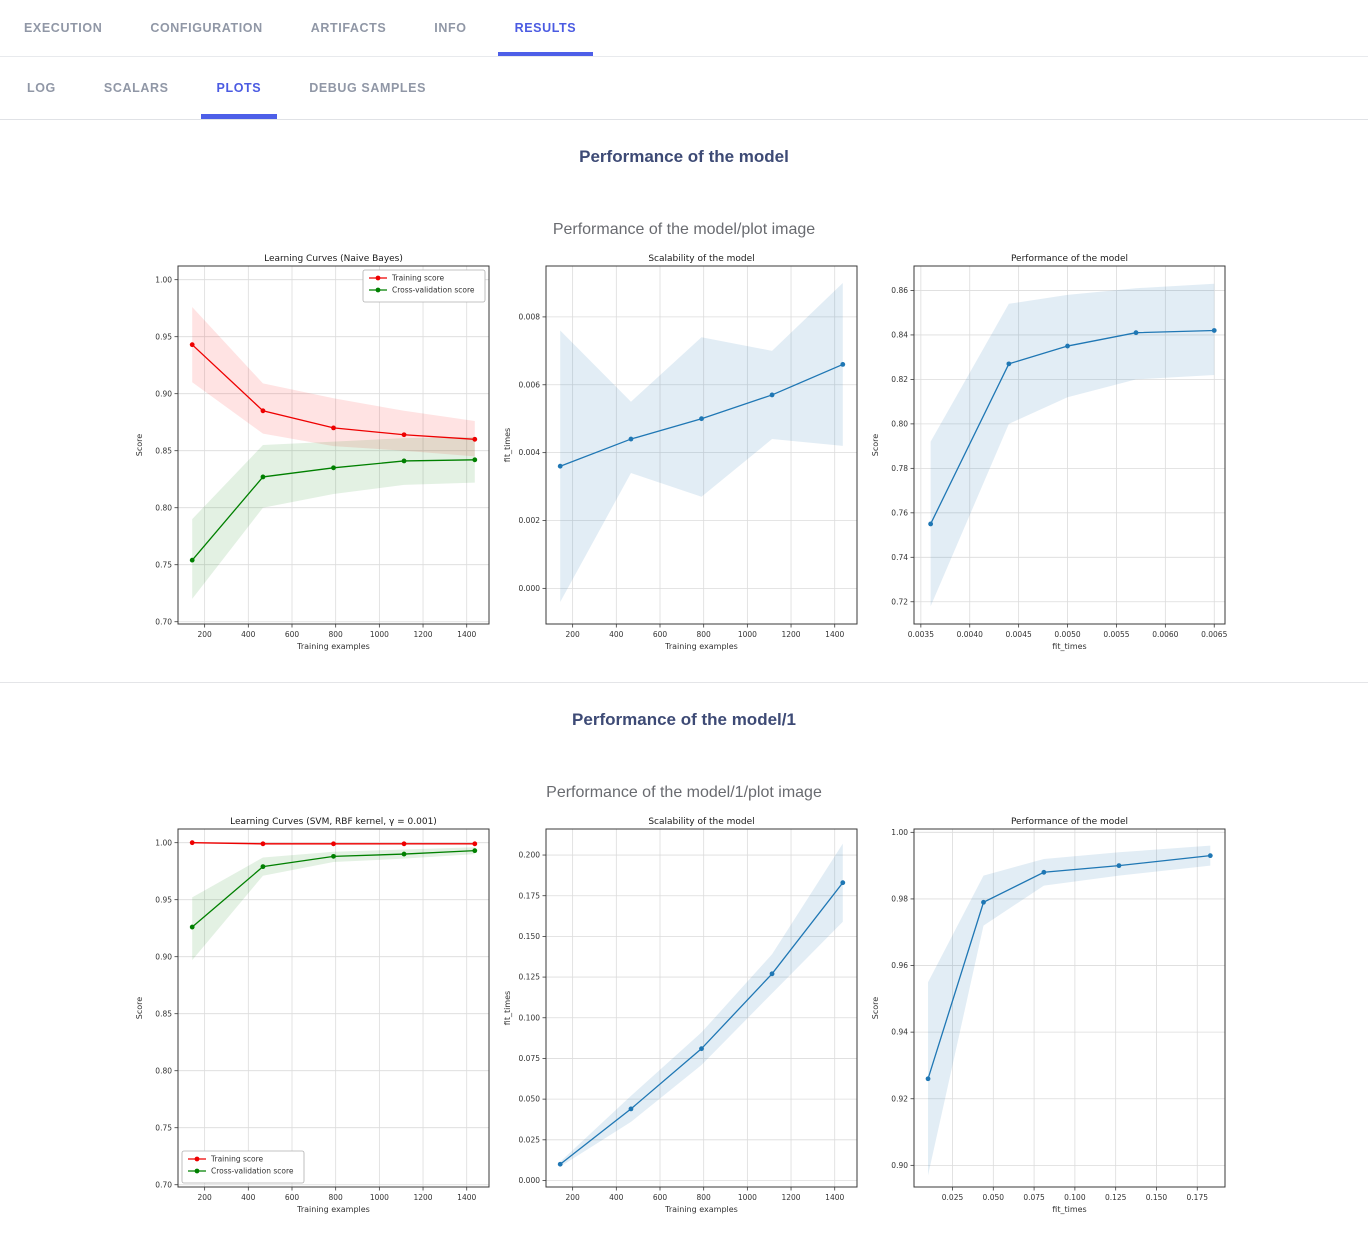 The height and width of the screenshot is (1245, 1368). What do you see at coordinates (1067, 634) in the screenshot?
I see `svg-text: 0.0050` at bounding box center [1067, 634].